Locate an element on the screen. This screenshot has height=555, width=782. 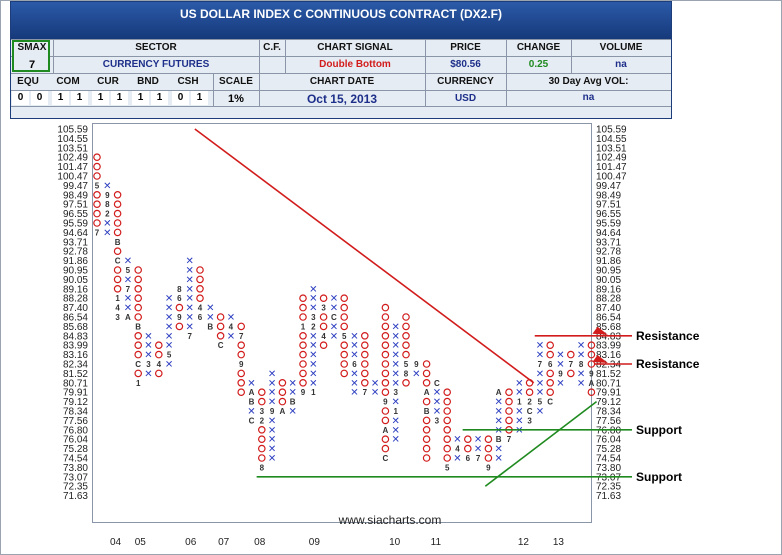
y-tick-label-right: 101.47 is located at coordinates (611, 167).